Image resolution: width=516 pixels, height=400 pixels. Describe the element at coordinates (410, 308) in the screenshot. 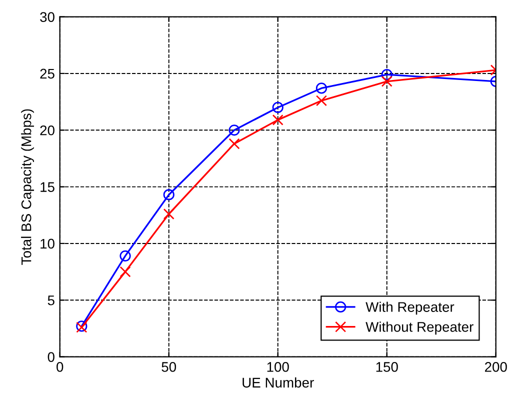

I see `legend-label: With Repeater` at that location.